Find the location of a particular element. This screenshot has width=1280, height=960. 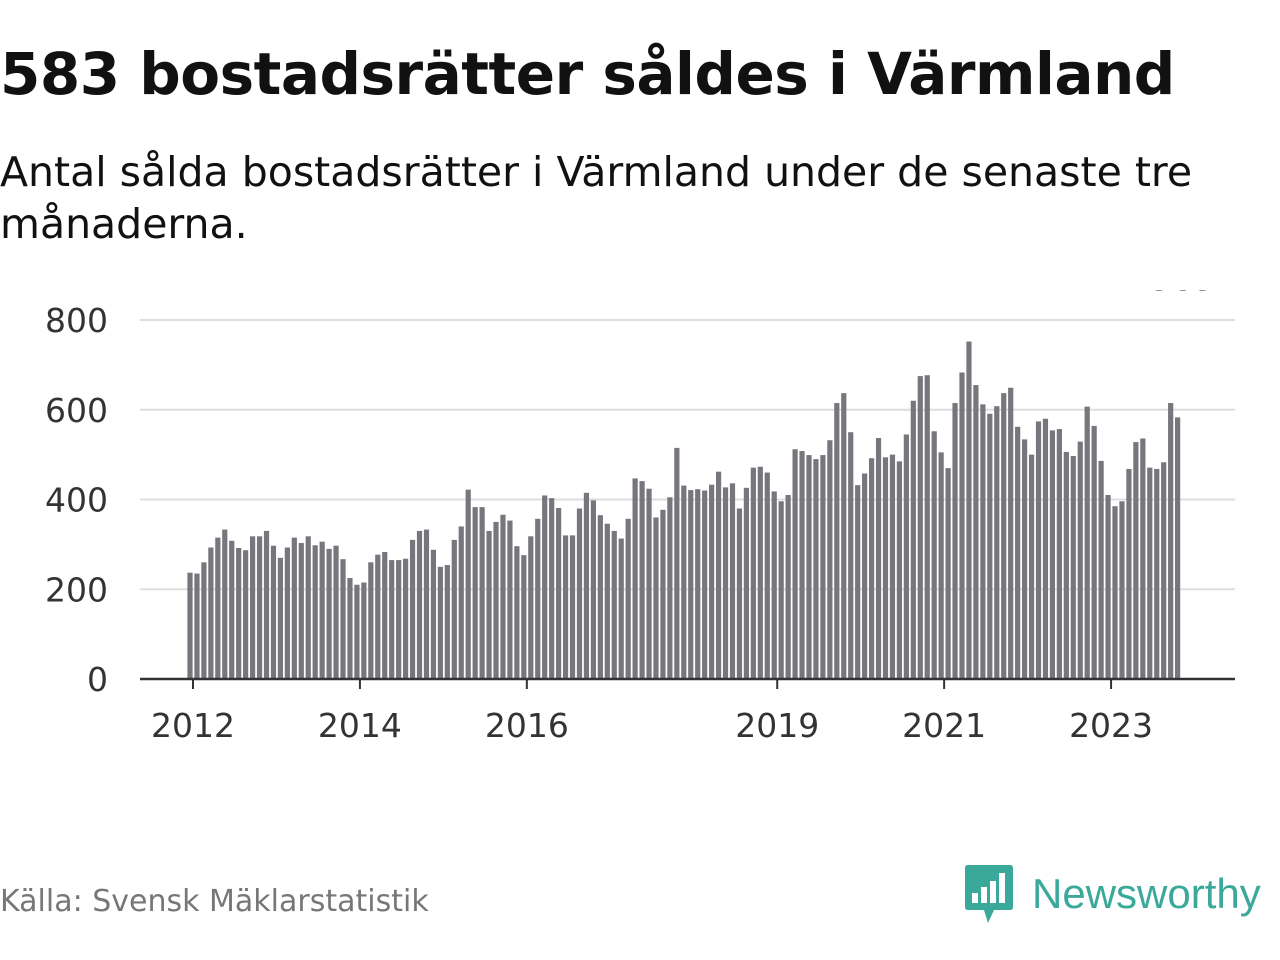

chart-title: 583 bostadsrätter såldes i Värmland is located at coordinates (587, 74).